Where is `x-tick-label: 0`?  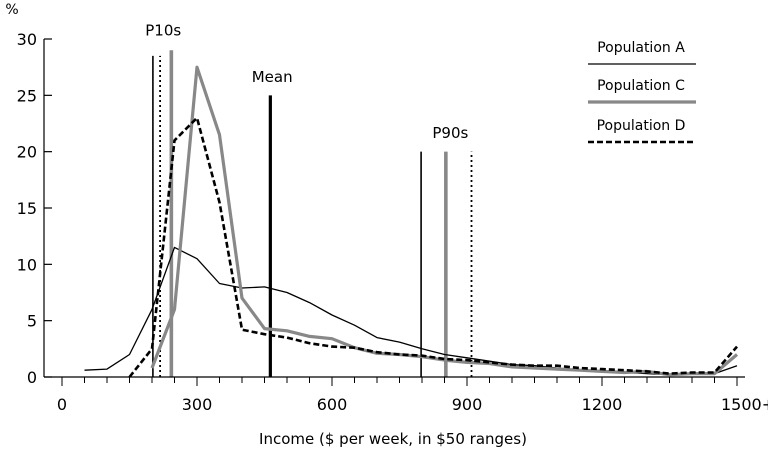
x-tick-label: 0 is located at coordinates (62, 404).